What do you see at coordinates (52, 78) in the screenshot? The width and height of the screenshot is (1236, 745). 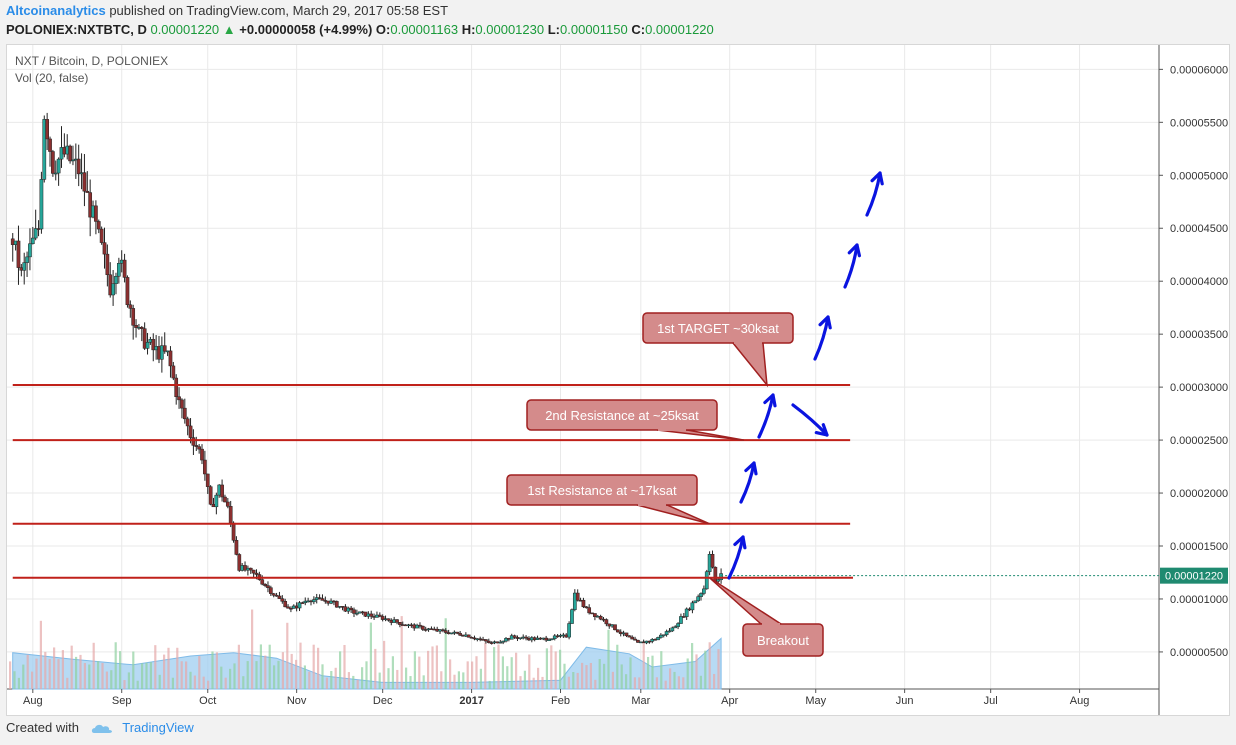 I see `volume-legend: Vol (20, false)` at bounding box center [52, 78].